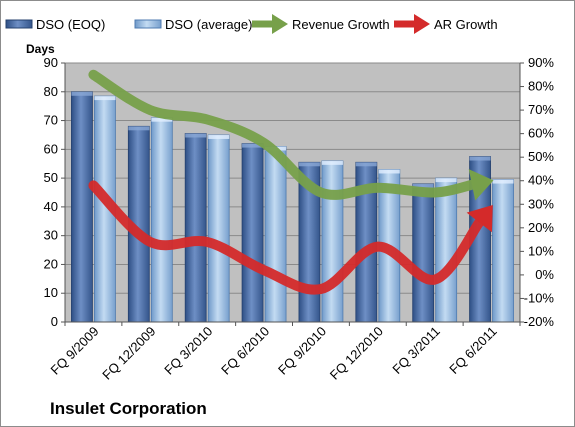 This screenshot has width=575, height=427. What do you see at coordinates (541, 86) in the screenshot?
I see `y2-tick-label: 80%` at bounding box center [541, 86].